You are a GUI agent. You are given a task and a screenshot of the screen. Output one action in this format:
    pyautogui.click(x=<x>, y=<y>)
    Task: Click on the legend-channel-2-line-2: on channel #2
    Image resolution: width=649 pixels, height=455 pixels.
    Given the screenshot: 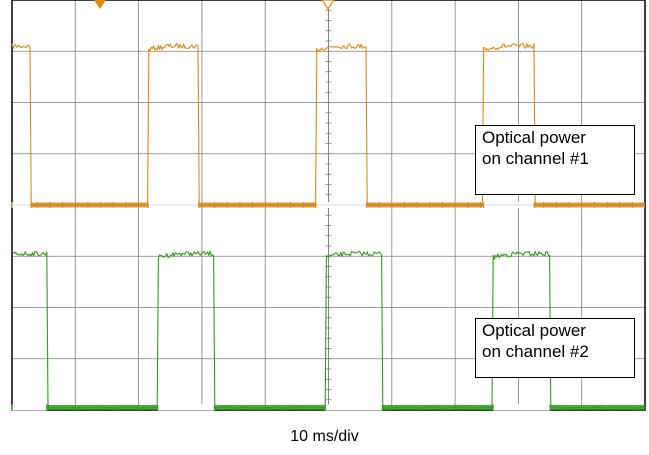 What is the action you would take?
    pyautogui.click(x=535, y=351)
    